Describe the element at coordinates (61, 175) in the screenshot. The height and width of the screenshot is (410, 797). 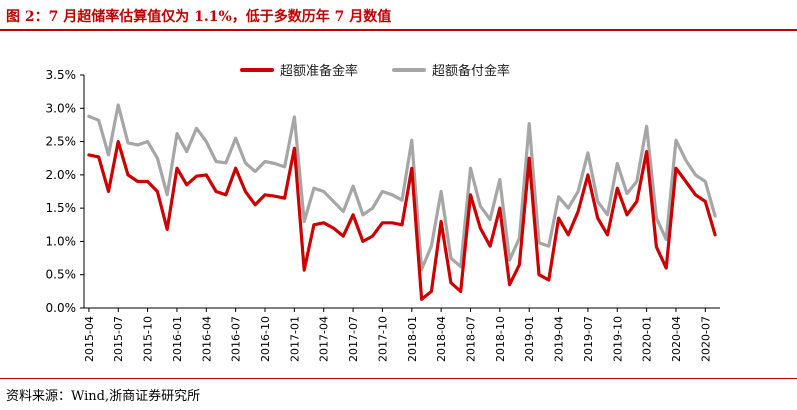
I see `y-tick-label: 2.0%` at that location.